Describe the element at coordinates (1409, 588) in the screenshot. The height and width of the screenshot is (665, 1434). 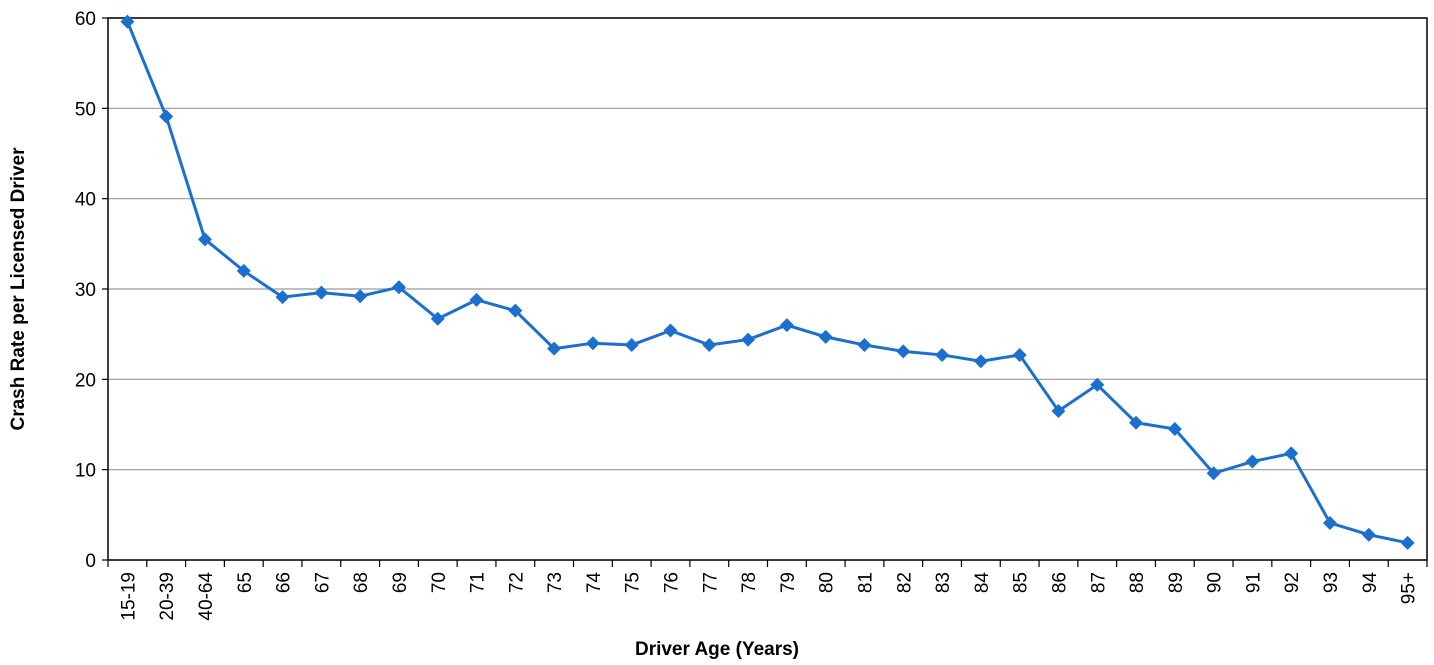
I see `x-tick-label: 95+` at that location.